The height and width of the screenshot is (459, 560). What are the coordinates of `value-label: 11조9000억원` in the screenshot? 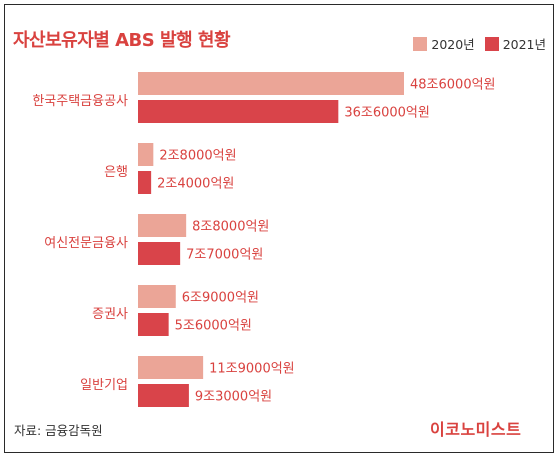 It's located at (252, 369).